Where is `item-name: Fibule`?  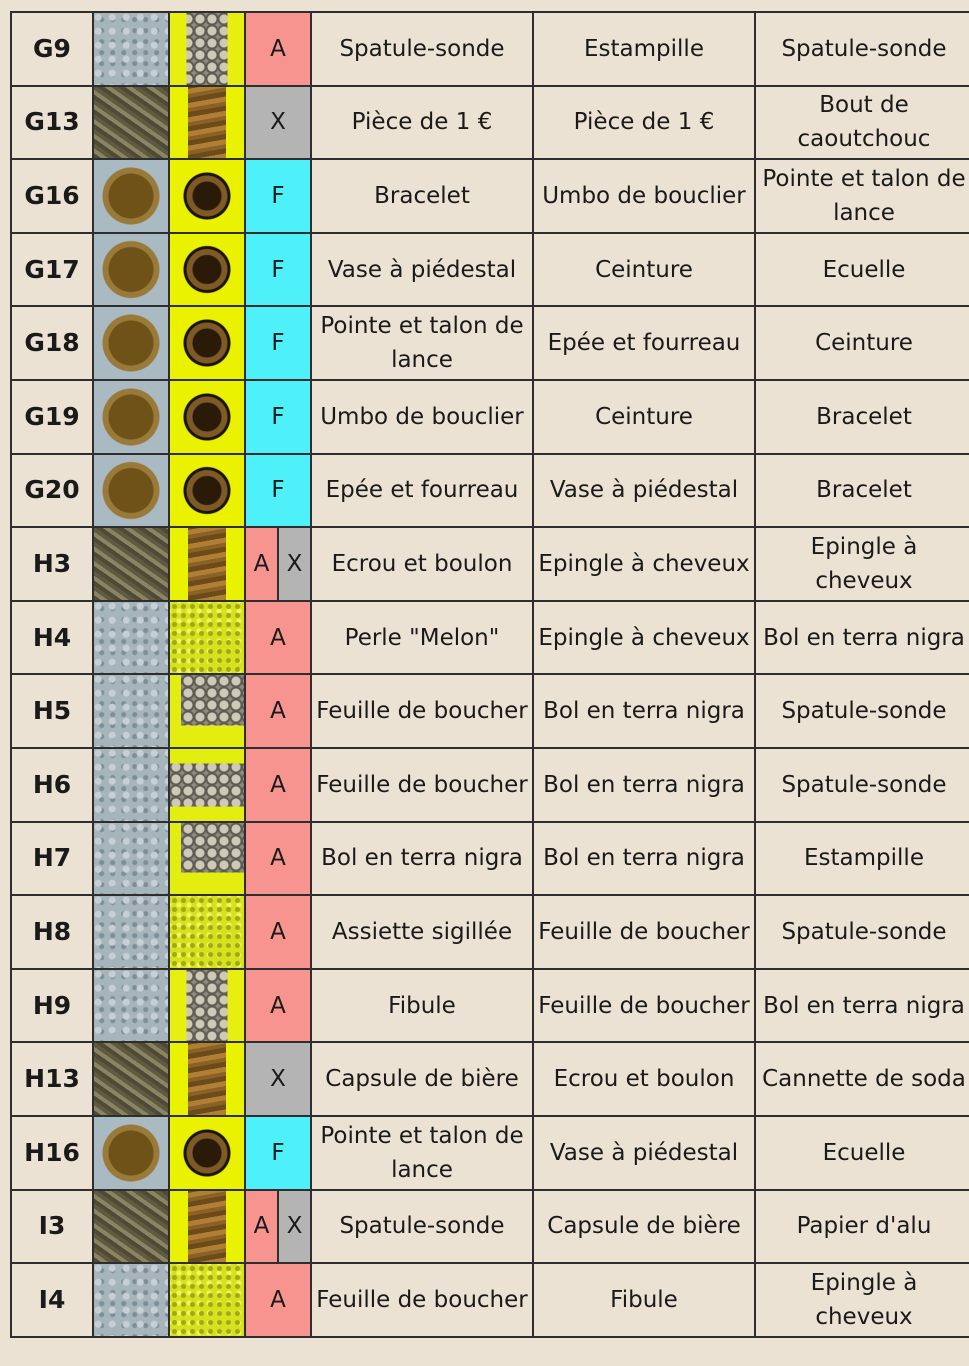
item-name: Fibule is located at coordinates (422, 1005).